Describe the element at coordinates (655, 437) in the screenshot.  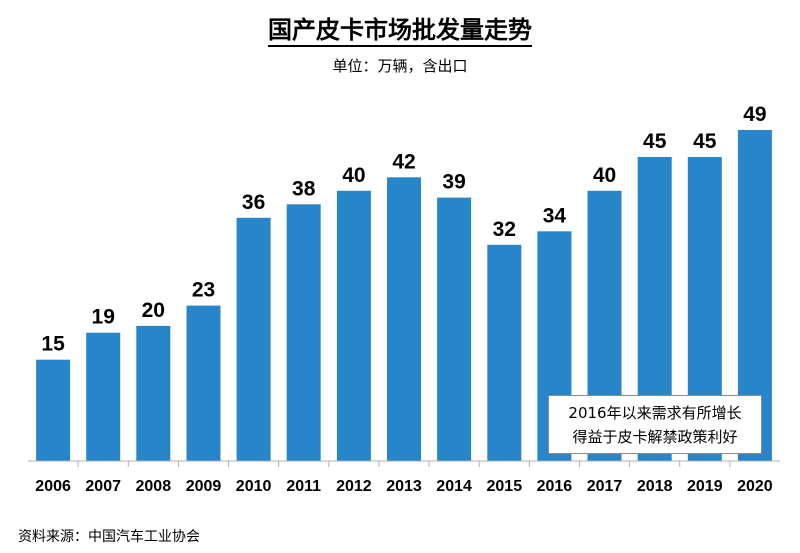
I see `annotation-line-2: 得益于皮卡解禁政策利好` at that location.